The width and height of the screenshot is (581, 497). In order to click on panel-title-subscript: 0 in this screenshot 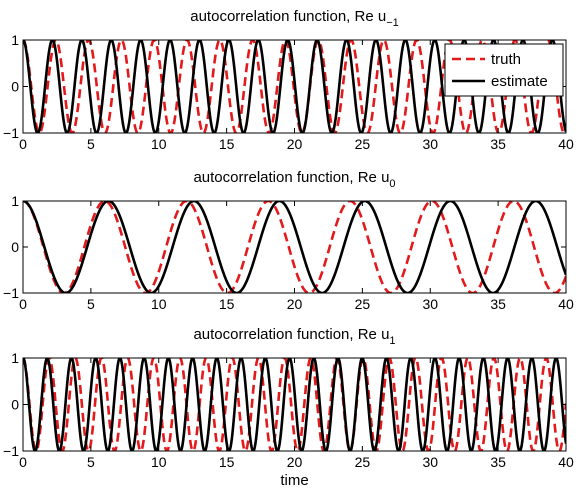, I will do `click(392, 184)`.